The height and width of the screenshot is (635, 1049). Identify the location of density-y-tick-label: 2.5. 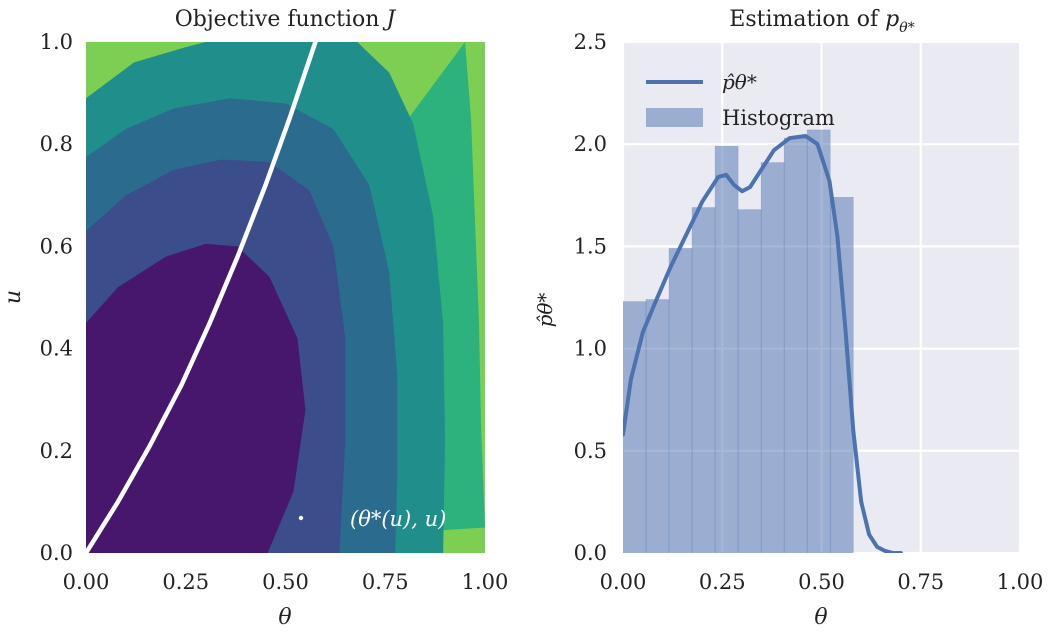
(590, 42).